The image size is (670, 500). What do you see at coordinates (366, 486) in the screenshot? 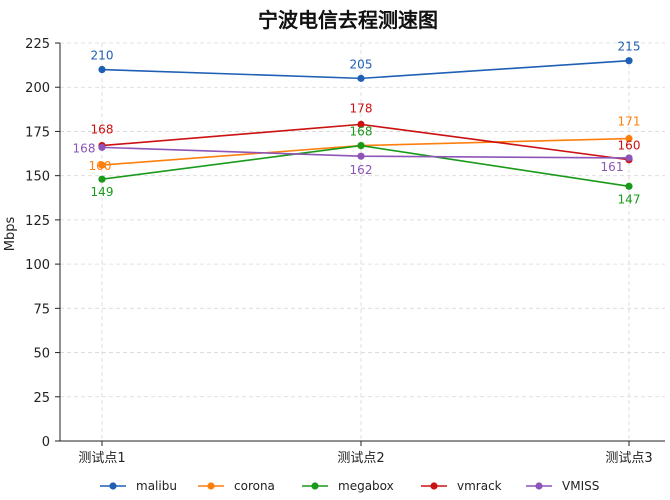
I see `legend-label-megabox: megabox` at bounding box center [366, 486].